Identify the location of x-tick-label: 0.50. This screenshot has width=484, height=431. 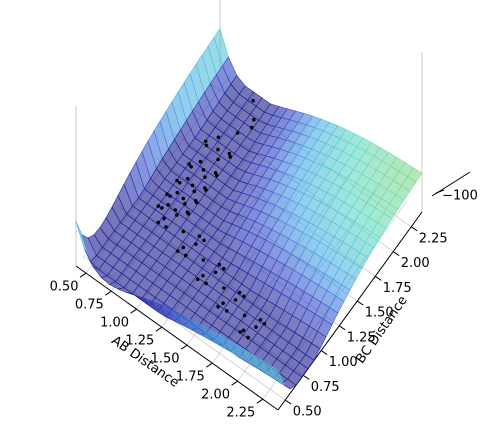
(64, 287).